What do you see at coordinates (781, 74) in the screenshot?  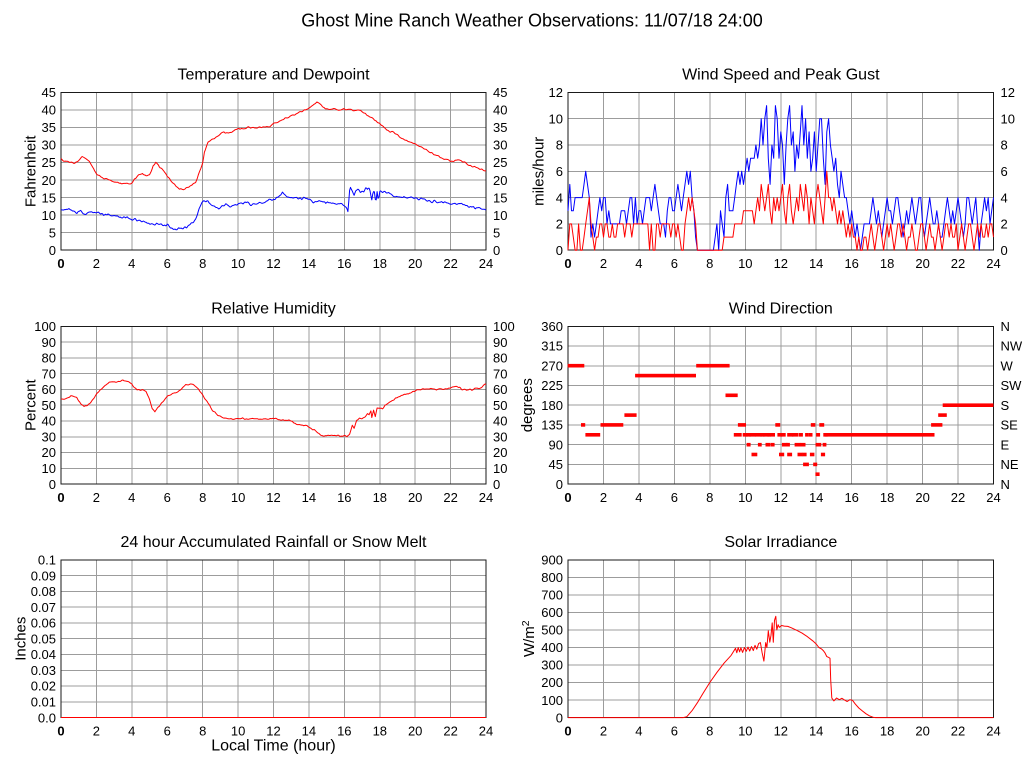 I see `svg-text: Wind Speed and Peak Gust` at bounding box center [781, 74].